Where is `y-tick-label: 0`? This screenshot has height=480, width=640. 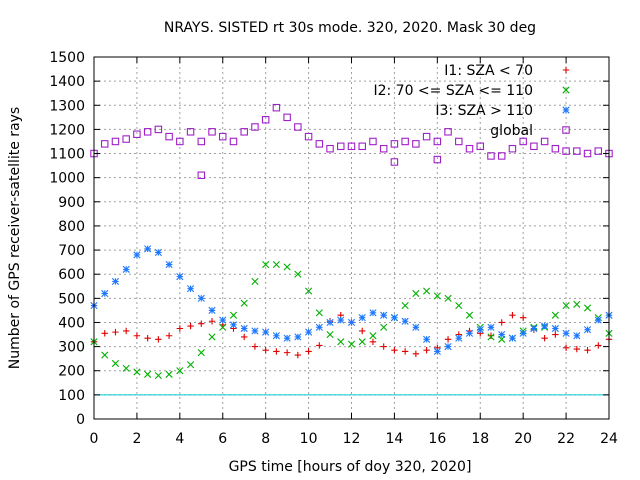
y-tick-label: 0 is located at coordinates (80, 420).